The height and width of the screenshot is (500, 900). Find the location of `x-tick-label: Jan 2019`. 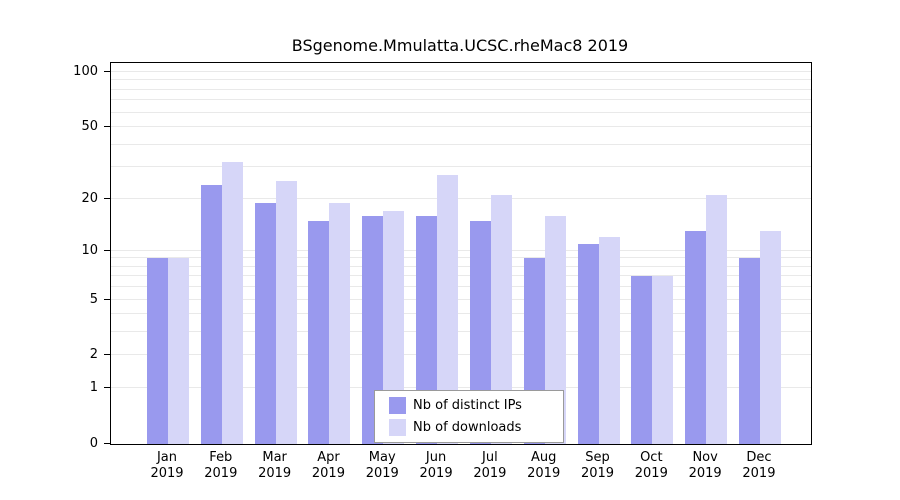

x-tick-label: Jan 2019 is located at coordinates (167, 465).